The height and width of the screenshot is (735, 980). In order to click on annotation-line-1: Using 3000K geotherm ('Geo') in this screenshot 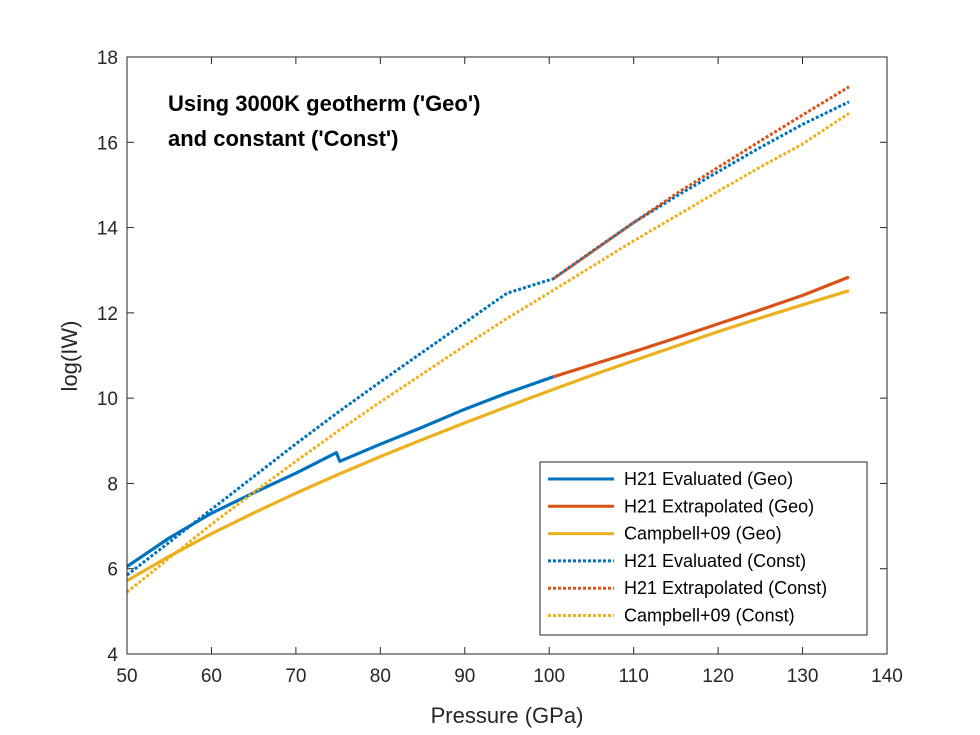, I will do `click(324, 103)`.